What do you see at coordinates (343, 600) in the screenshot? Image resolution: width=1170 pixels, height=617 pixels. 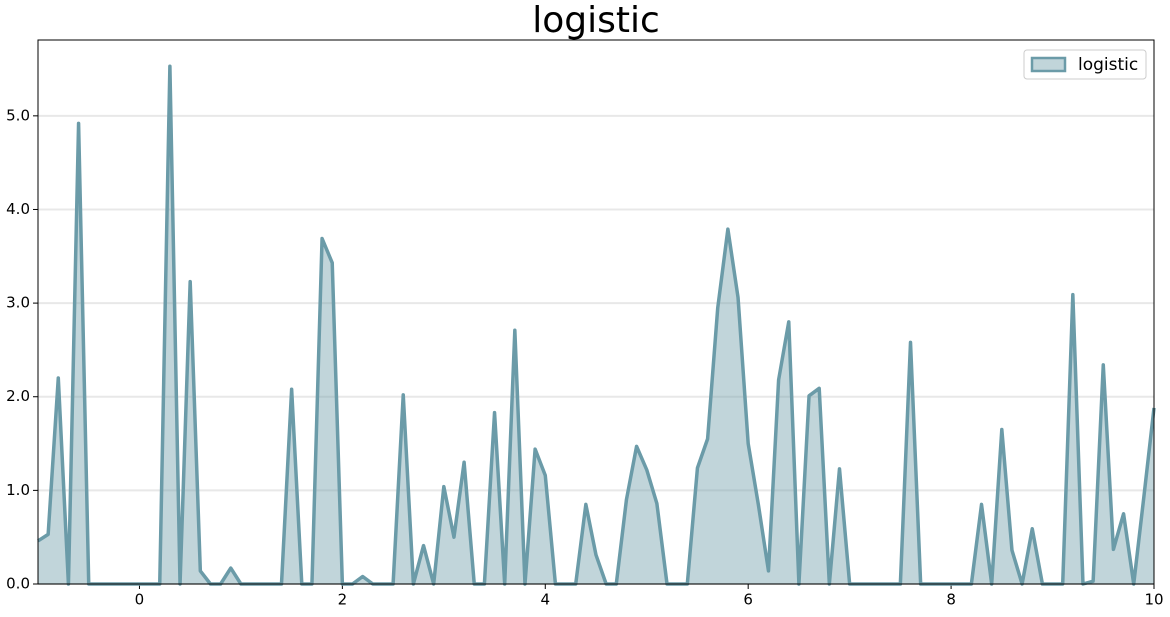 I see `x-tick-label: 2` at bounding box center [343, 600].